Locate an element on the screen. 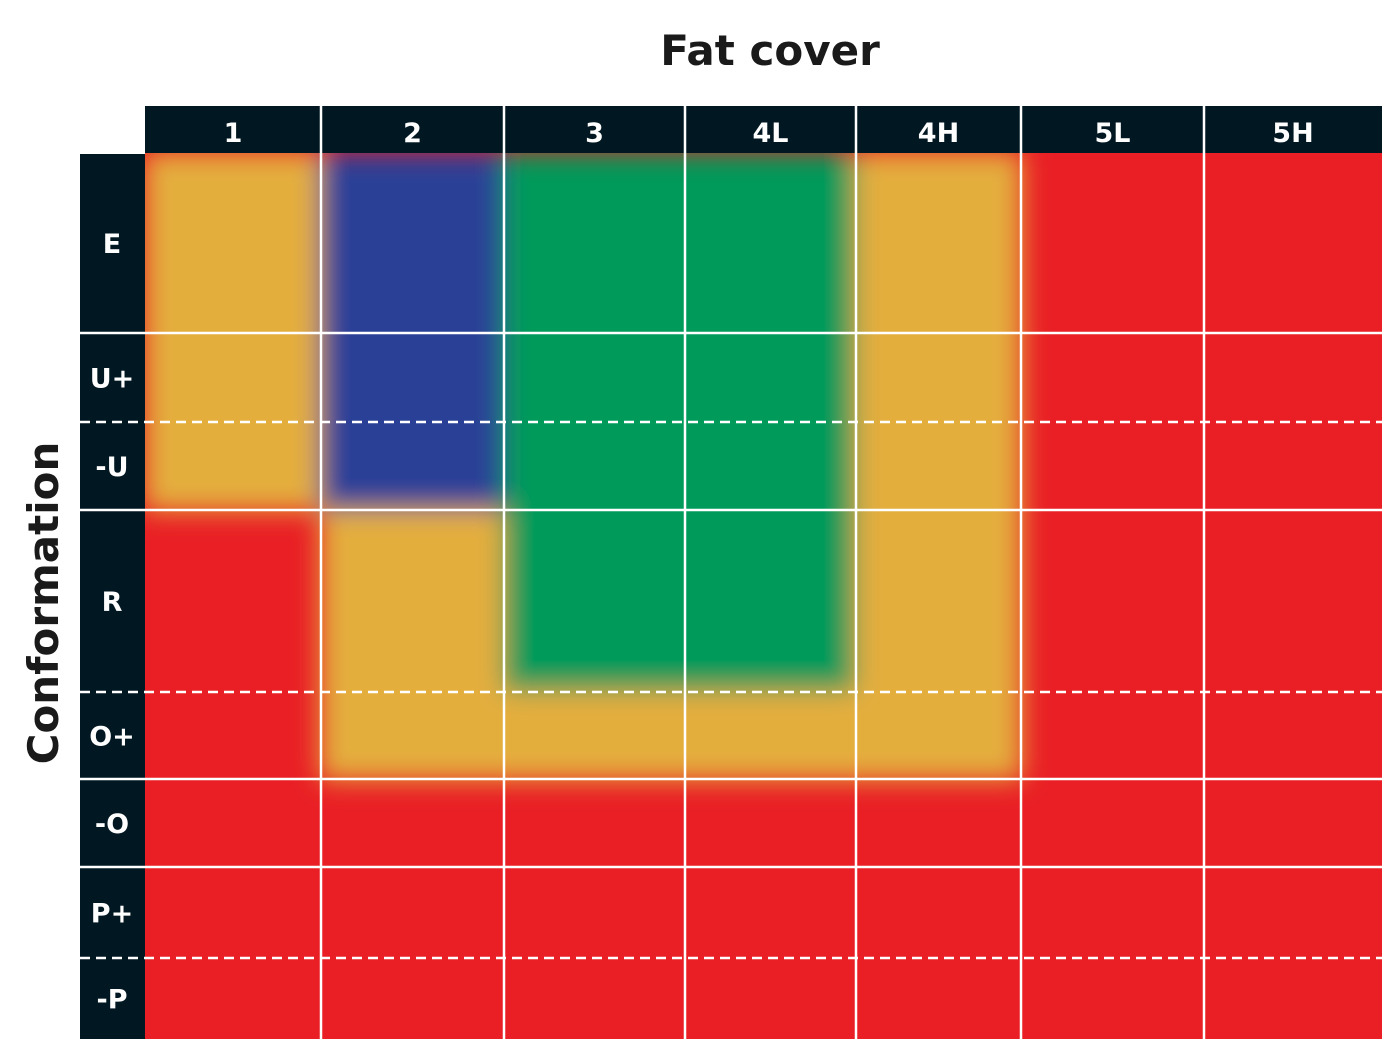  heatmap-cell--U-4L is located at coordinates (770, 466).